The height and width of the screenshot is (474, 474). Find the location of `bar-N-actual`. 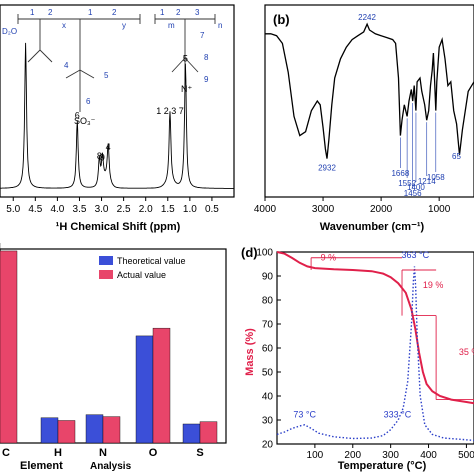

bar-N-actual is located at coordinates (111, 430).